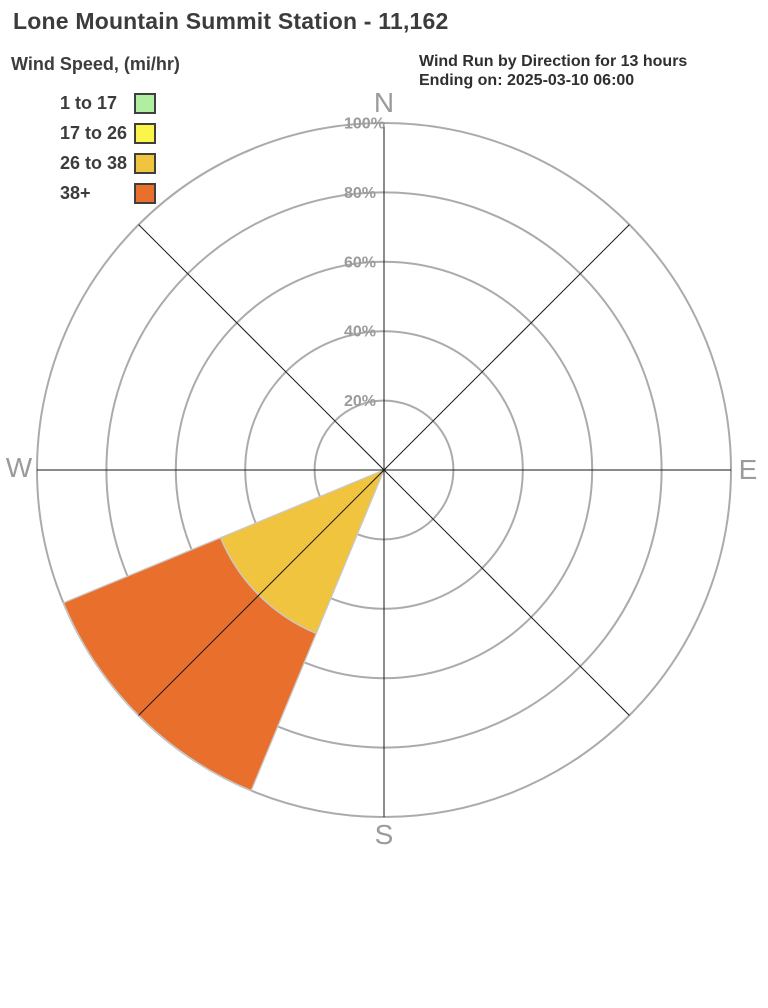  I want to click on compass-label-N: N, so click(384, 102).